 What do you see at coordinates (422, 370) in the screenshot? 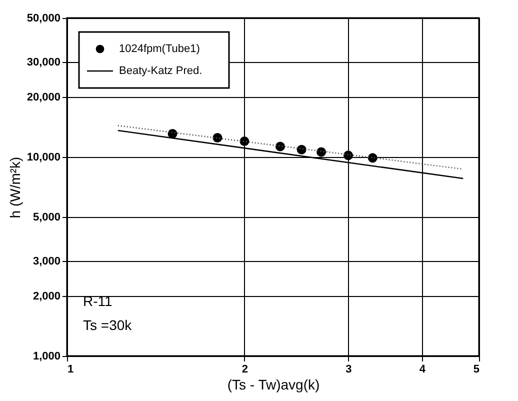
I see `x-tick-label: 4` at bounding box center [422, 370].